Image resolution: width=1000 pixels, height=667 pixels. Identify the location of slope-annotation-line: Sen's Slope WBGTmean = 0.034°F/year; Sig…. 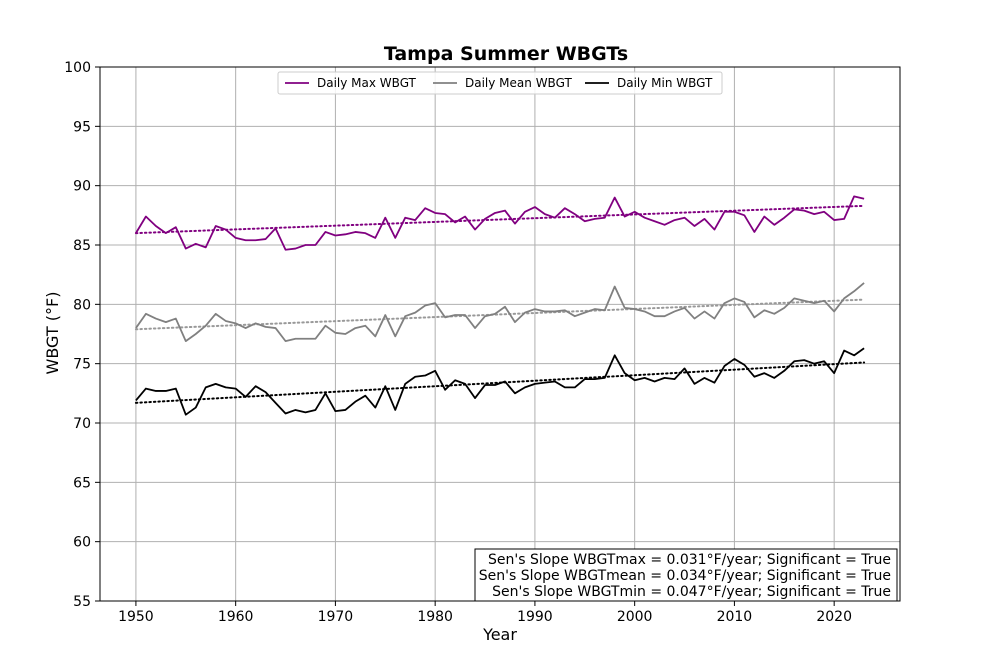
(685, 576).